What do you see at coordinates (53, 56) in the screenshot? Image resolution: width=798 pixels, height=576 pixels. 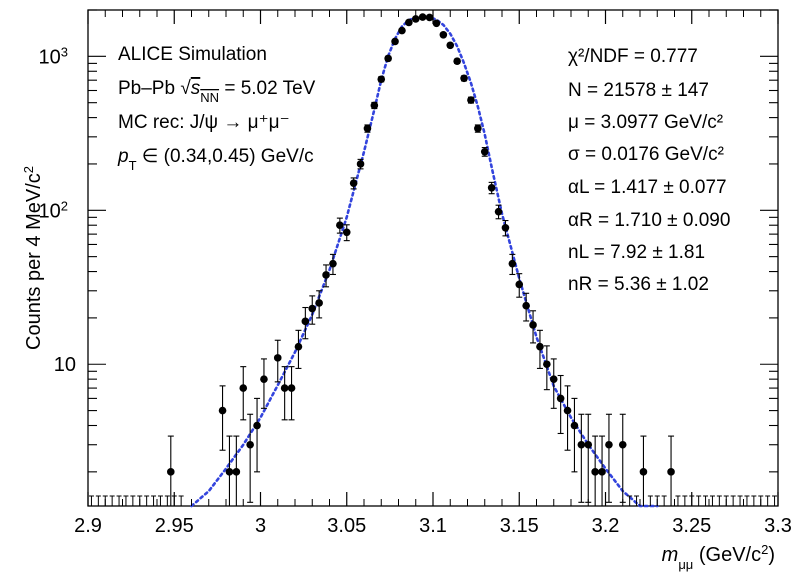 I see `y-tick-label: 10³` at bounding box center [53, 56].